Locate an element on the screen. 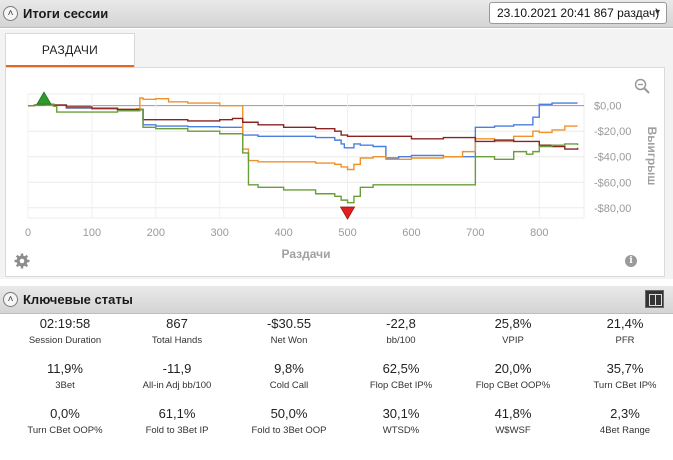 The height and width of the screenshot is (460, 673). stat-value: 62,5% is located at coordinates (401, 368).